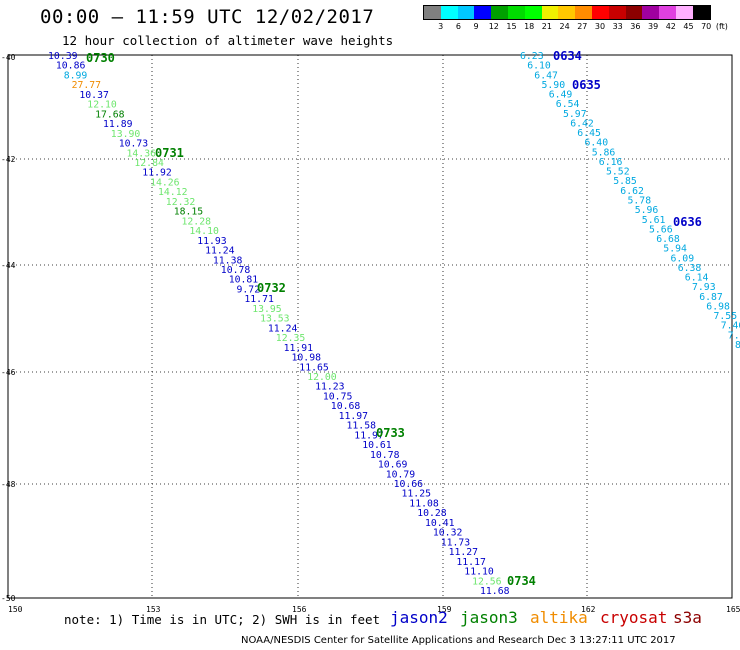 This screenshot has height=650, width=740. What do you see at coordinates (704, 287) in the screenshot?
I see `wave-height-value: 7.93` at bounding box center [704, 287].